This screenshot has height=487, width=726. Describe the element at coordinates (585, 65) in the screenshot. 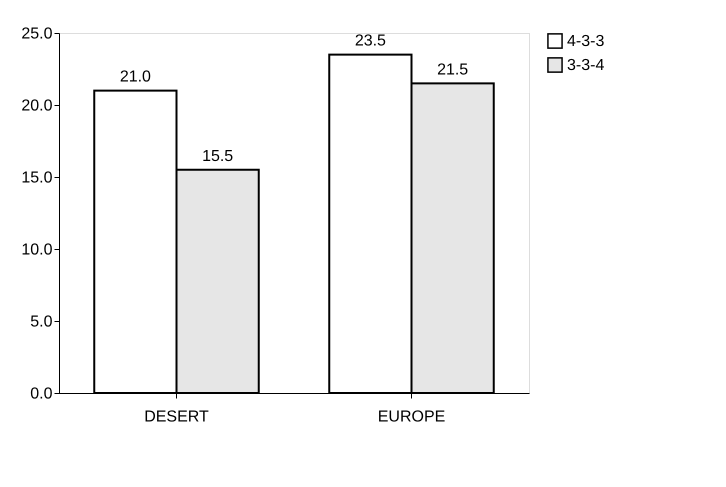

I see `legend-label: 3-3-4` at that location.